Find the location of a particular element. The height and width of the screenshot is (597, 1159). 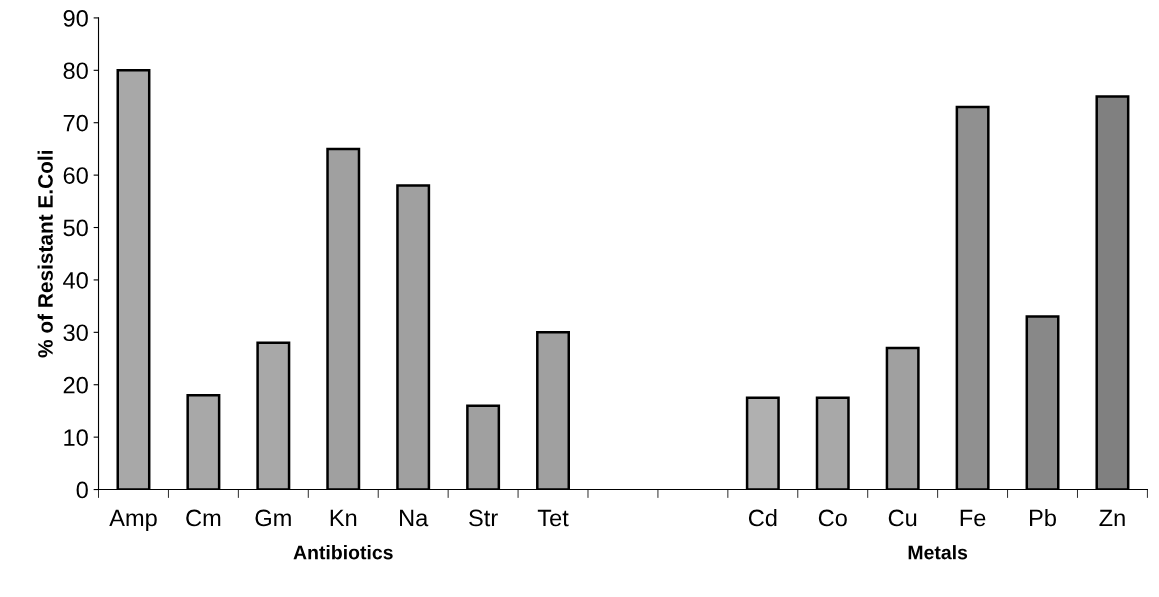

y-tick-label: 0 is located at coordinates (82, 490).